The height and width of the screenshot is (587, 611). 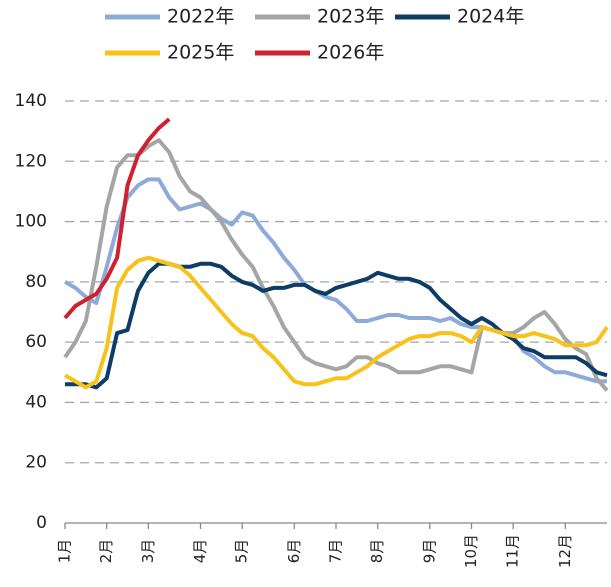 I want to click on y-tick-label: 20, so click(x=36, y=463).